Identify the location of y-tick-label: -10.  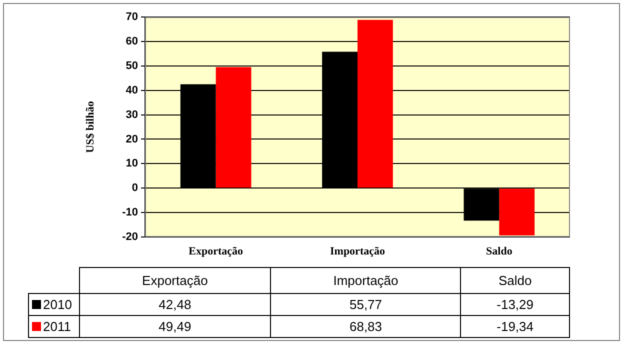
(130, 212).